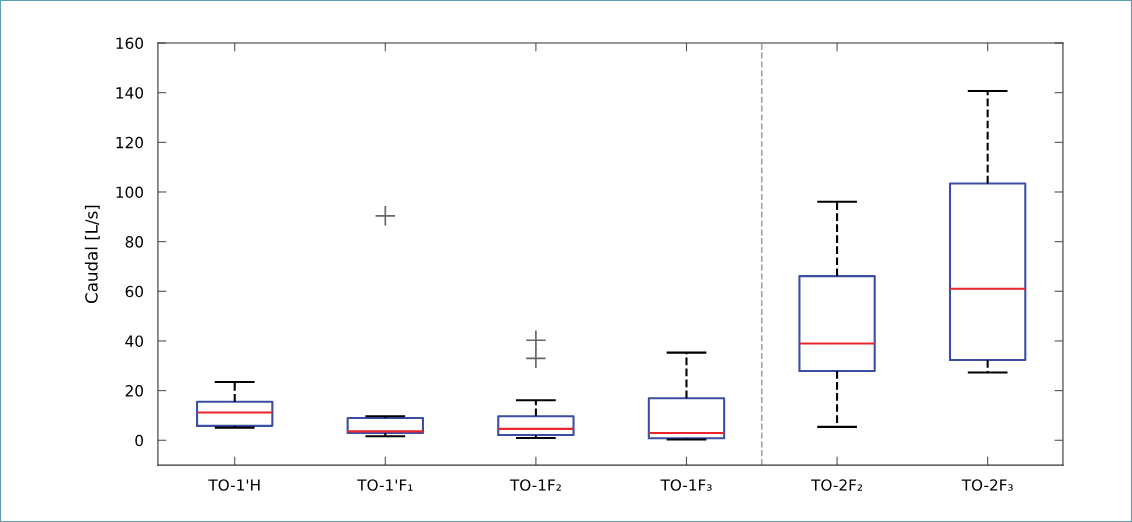  What do you see at coordinates (134, 242) in the screenshot?
I see `y-tick-label: 80` at bounding box center [134, 242].